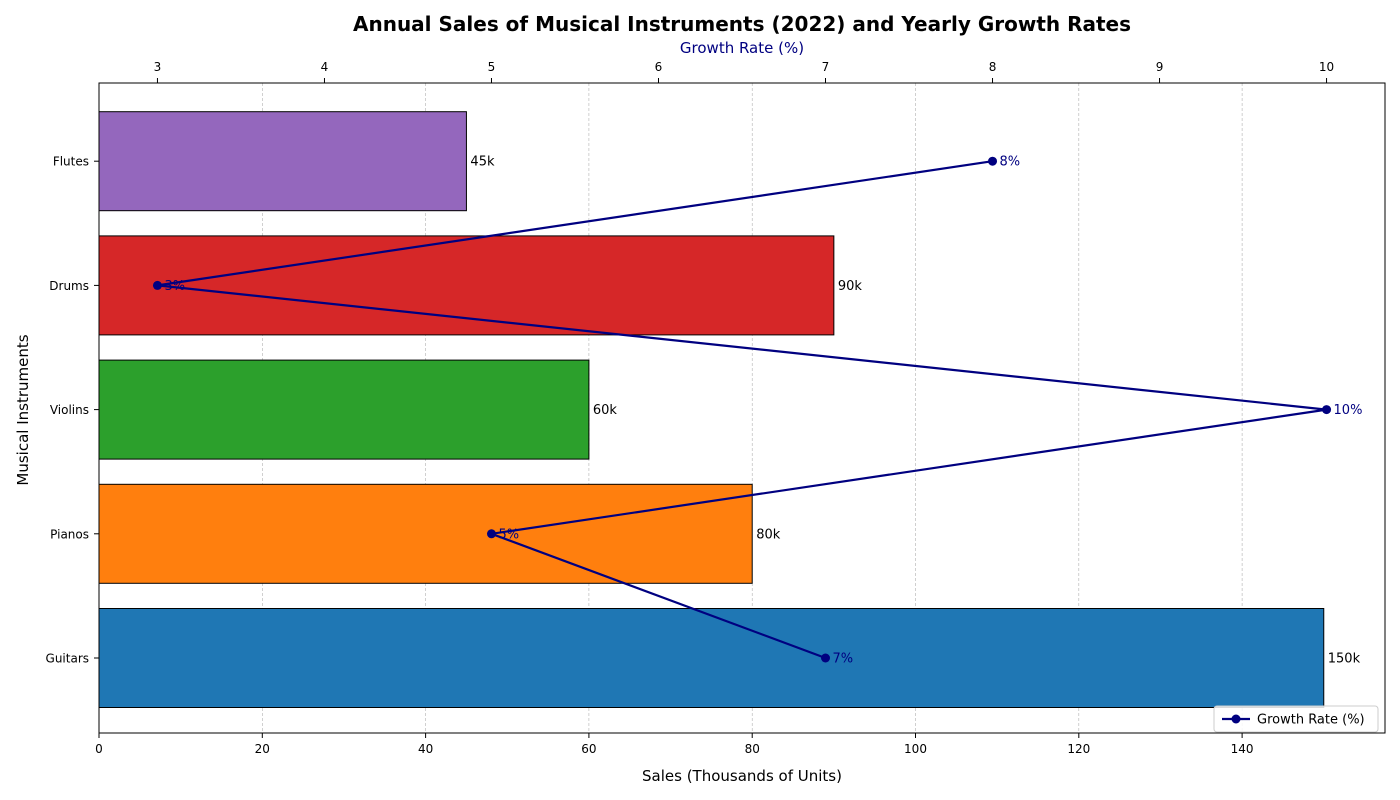  Describe the element at coordinates (1160, 67) in the screenshot. I see `x2-tick-label: 9` at that location.